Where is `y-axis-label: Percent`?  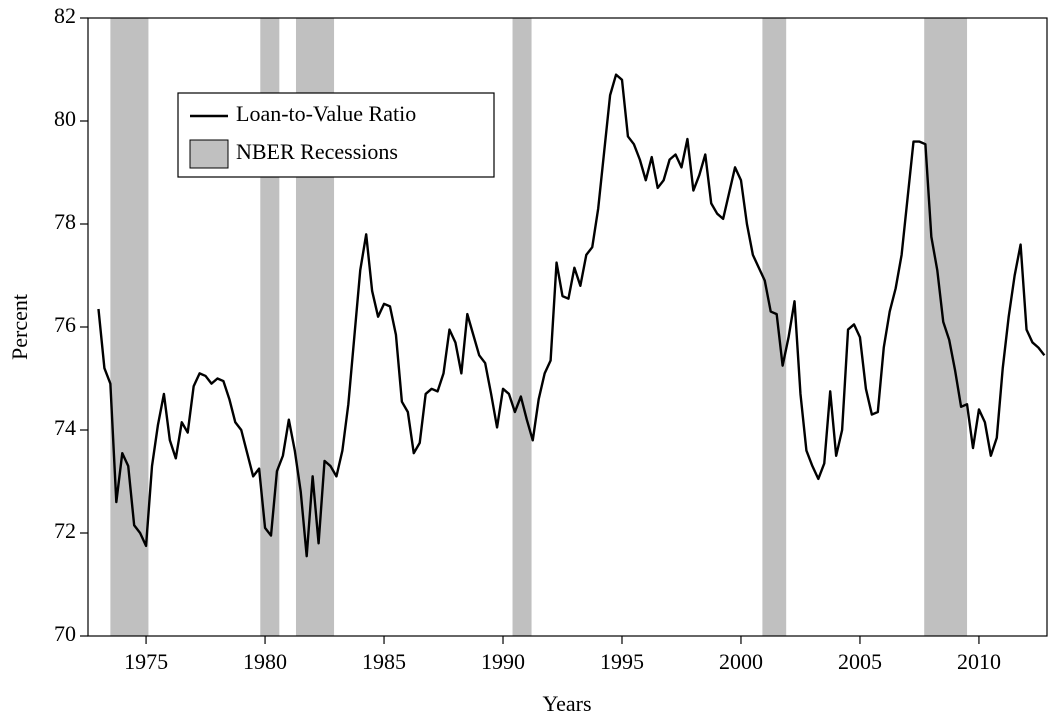 y-axis-label: Percent is located at coordinates (19, 327).